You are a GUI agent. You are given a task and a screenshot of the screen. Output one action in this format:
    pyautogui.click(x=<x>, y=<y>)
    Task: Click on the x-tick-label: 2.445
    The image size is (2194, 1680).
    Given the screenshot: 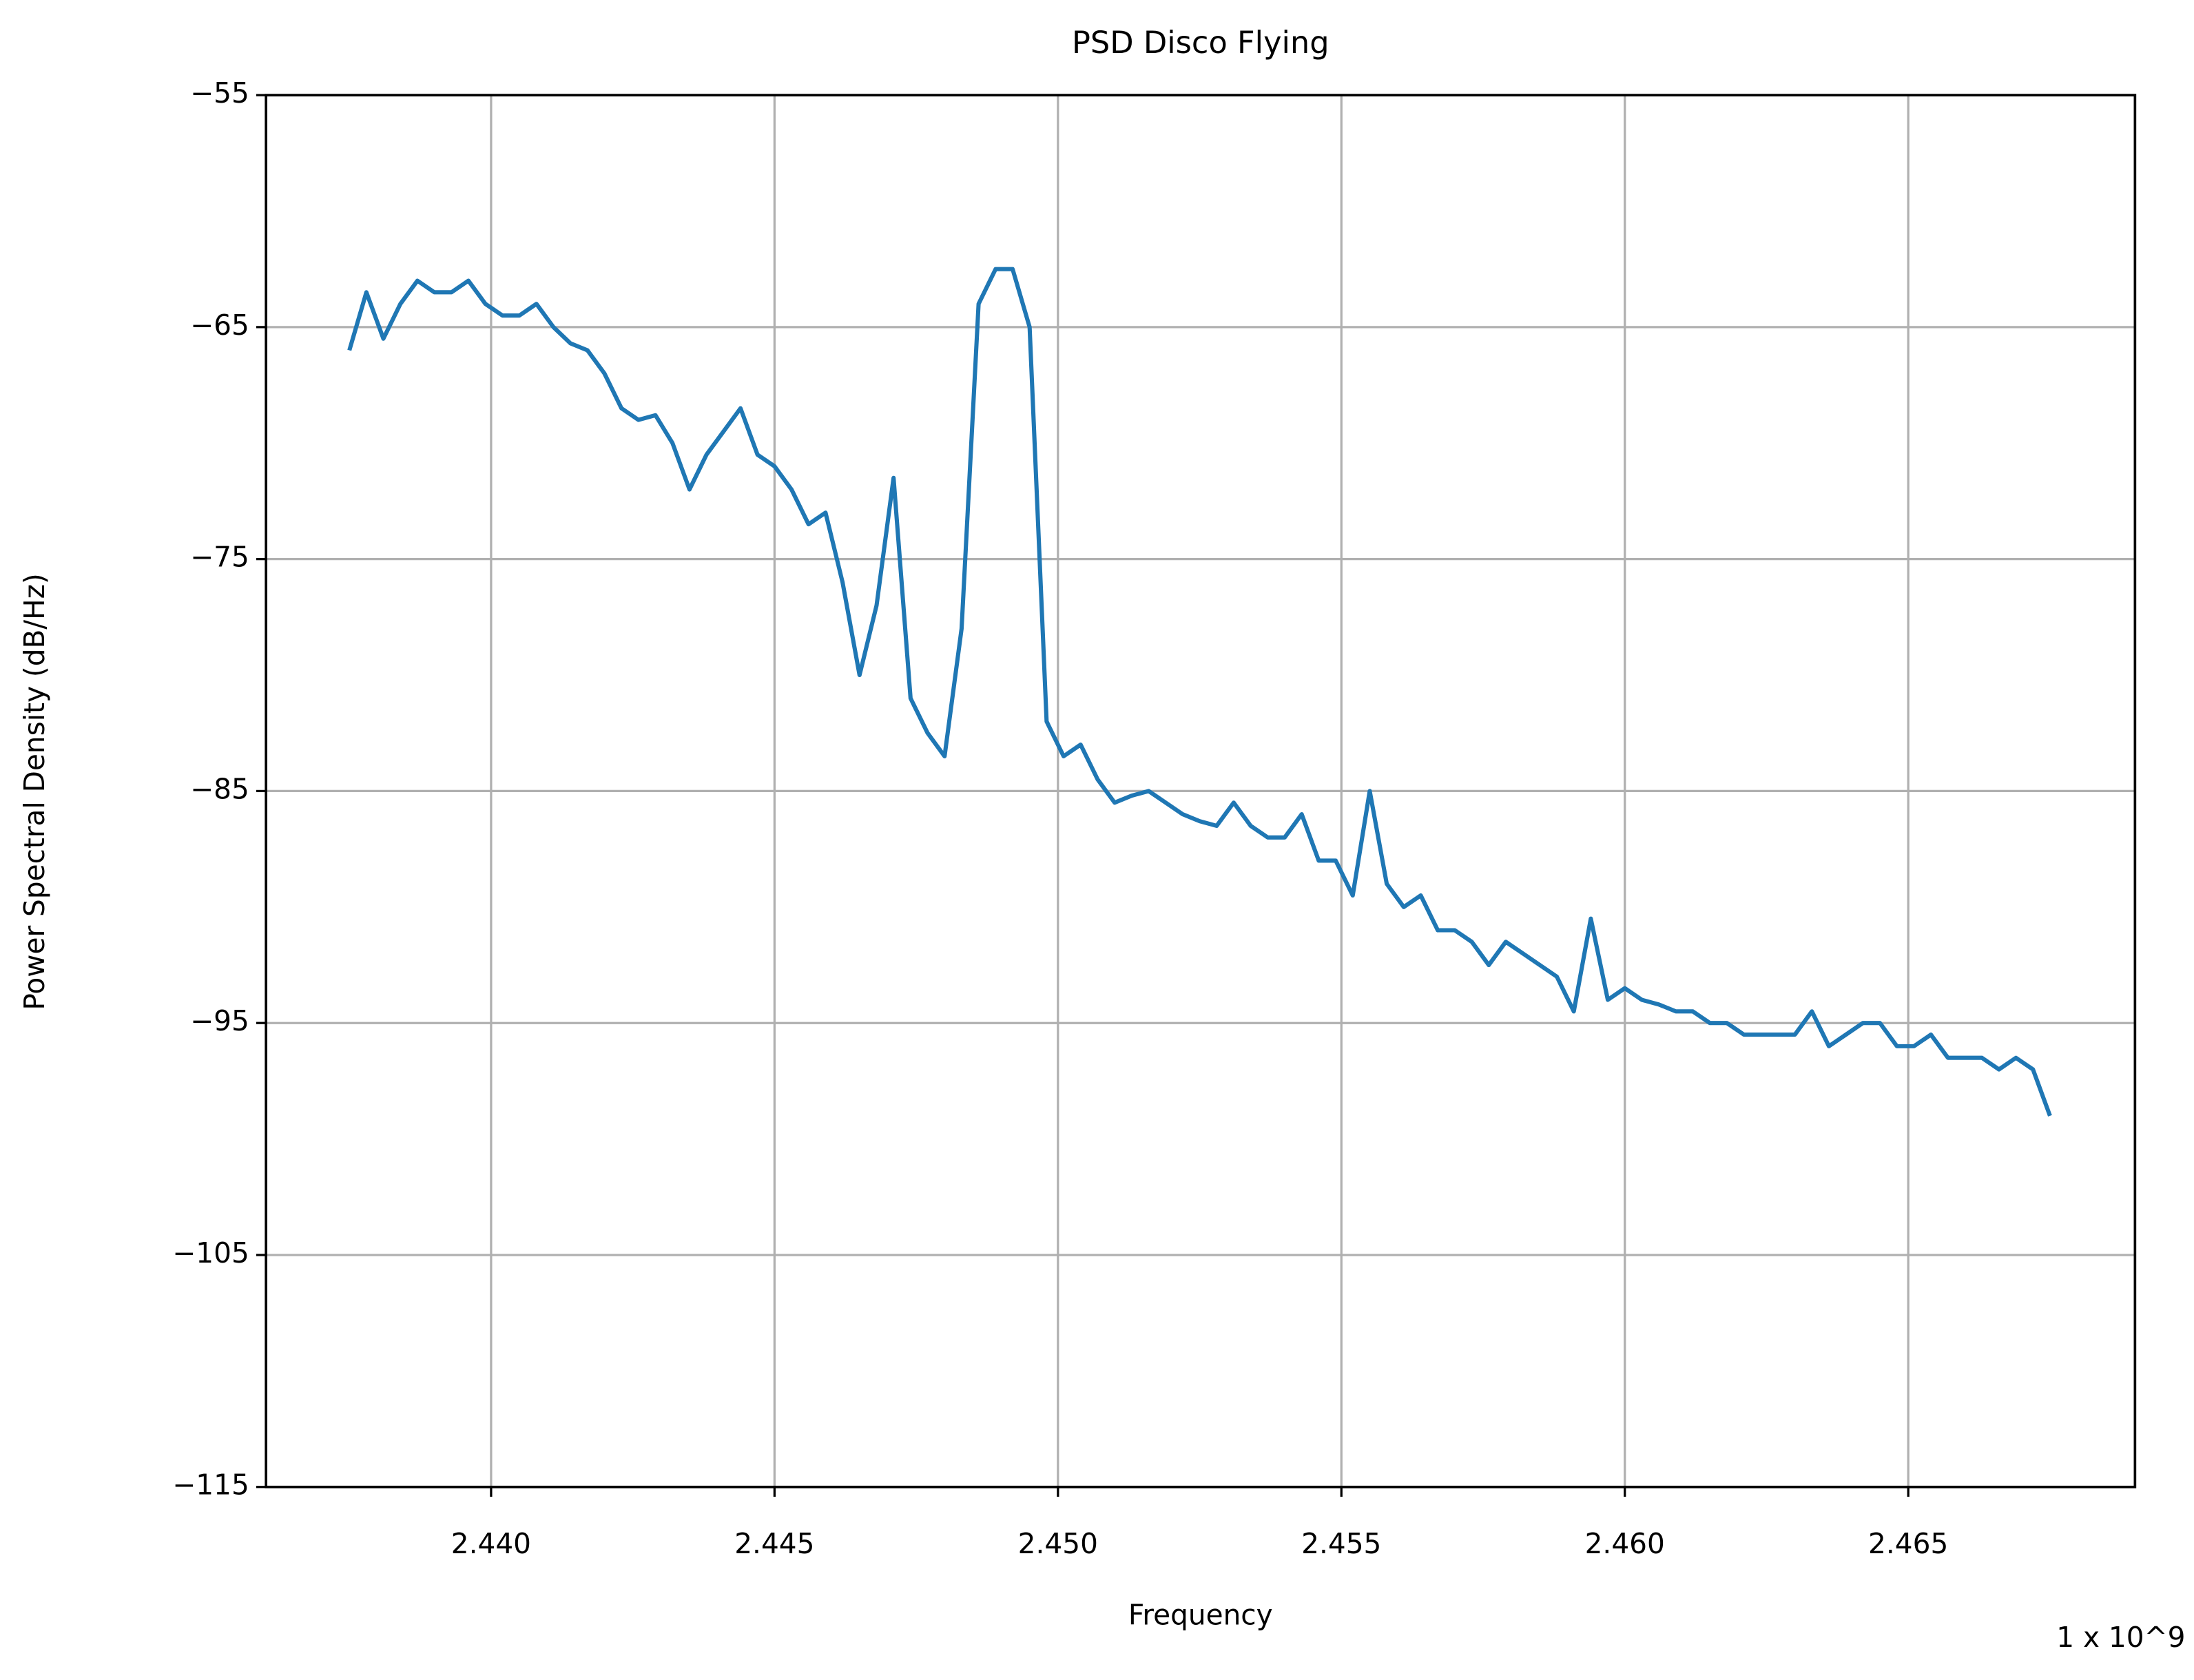 What is the action you would take?
    pyautogui.click(x=774, y=1543)
    